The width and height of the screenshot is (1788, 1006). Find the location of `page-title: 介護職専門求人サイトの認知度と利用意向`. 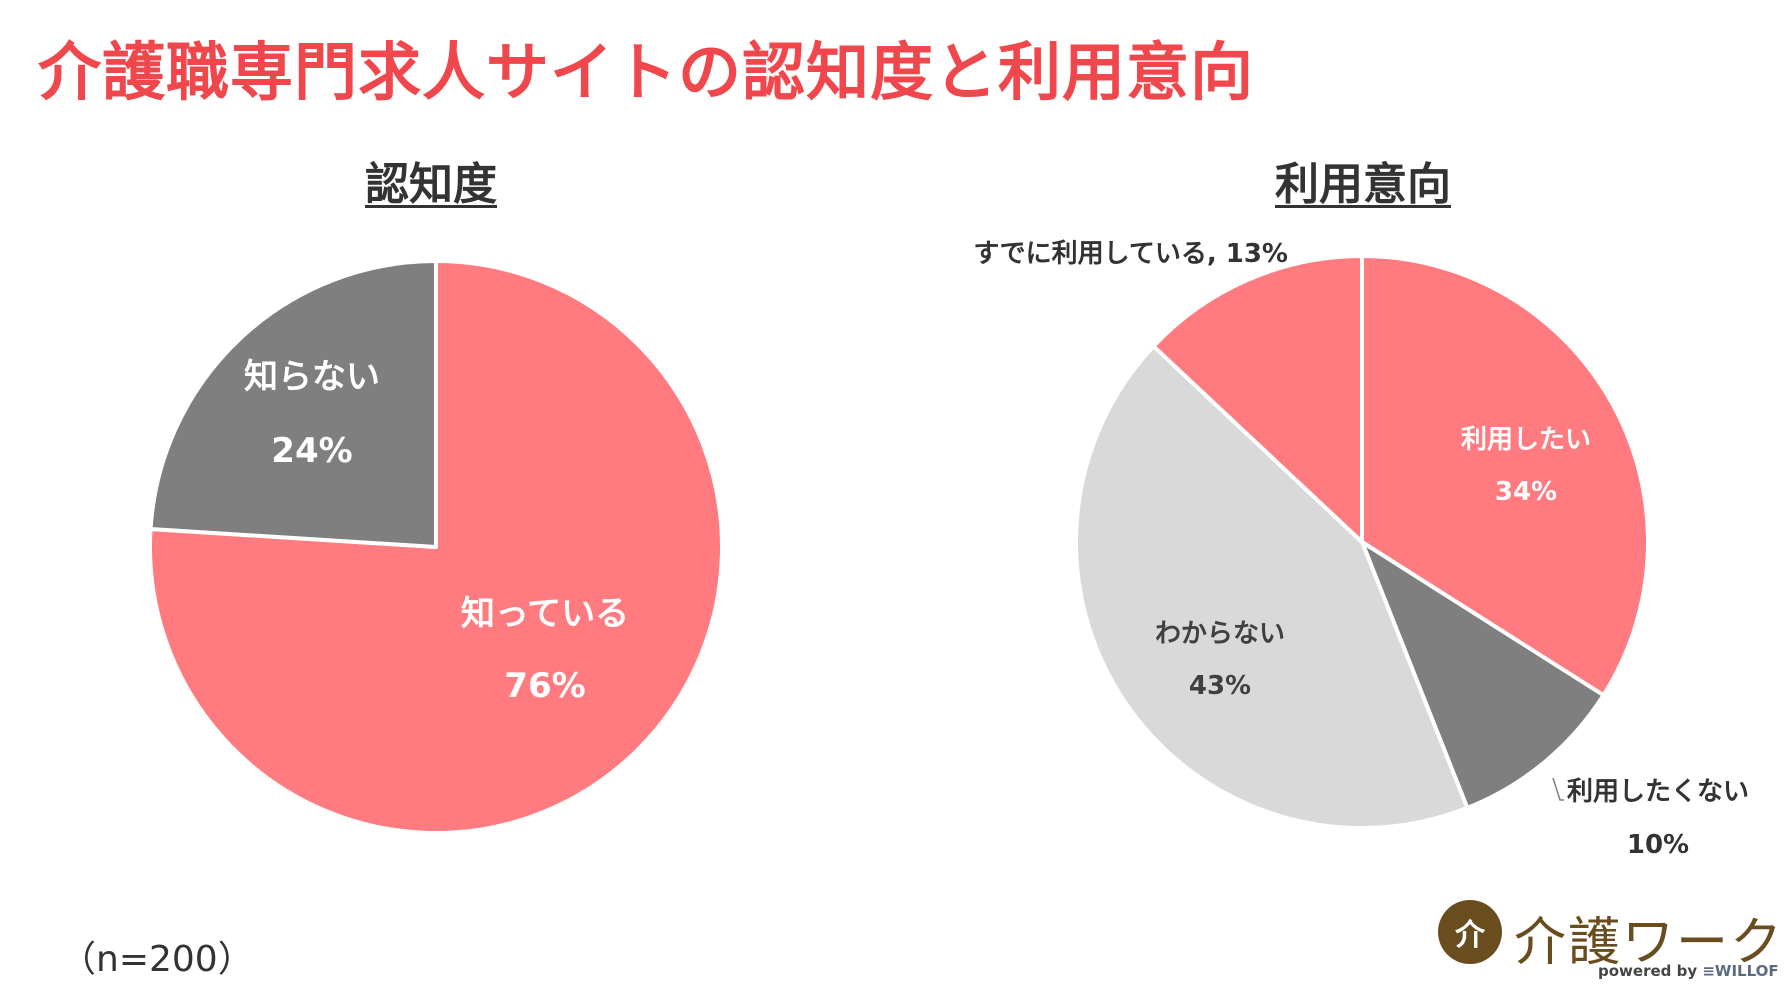

page-title: 介護職専門求人サイトの認知度と利用意向 is located at coordinates (646, 72).